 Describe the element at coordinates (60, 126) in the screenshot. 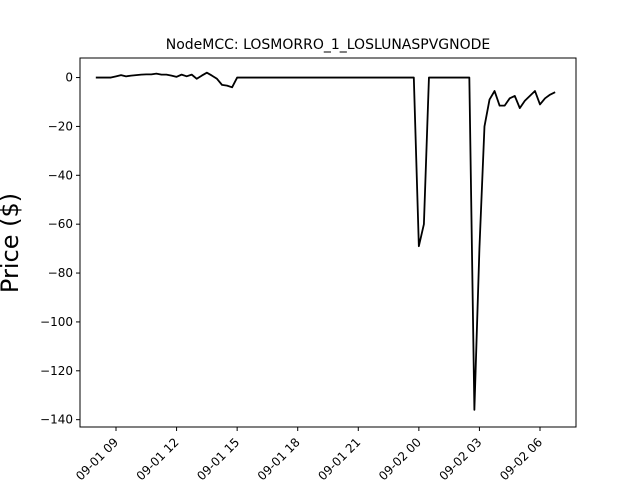

I see `y-tick-label: −20` at that location.